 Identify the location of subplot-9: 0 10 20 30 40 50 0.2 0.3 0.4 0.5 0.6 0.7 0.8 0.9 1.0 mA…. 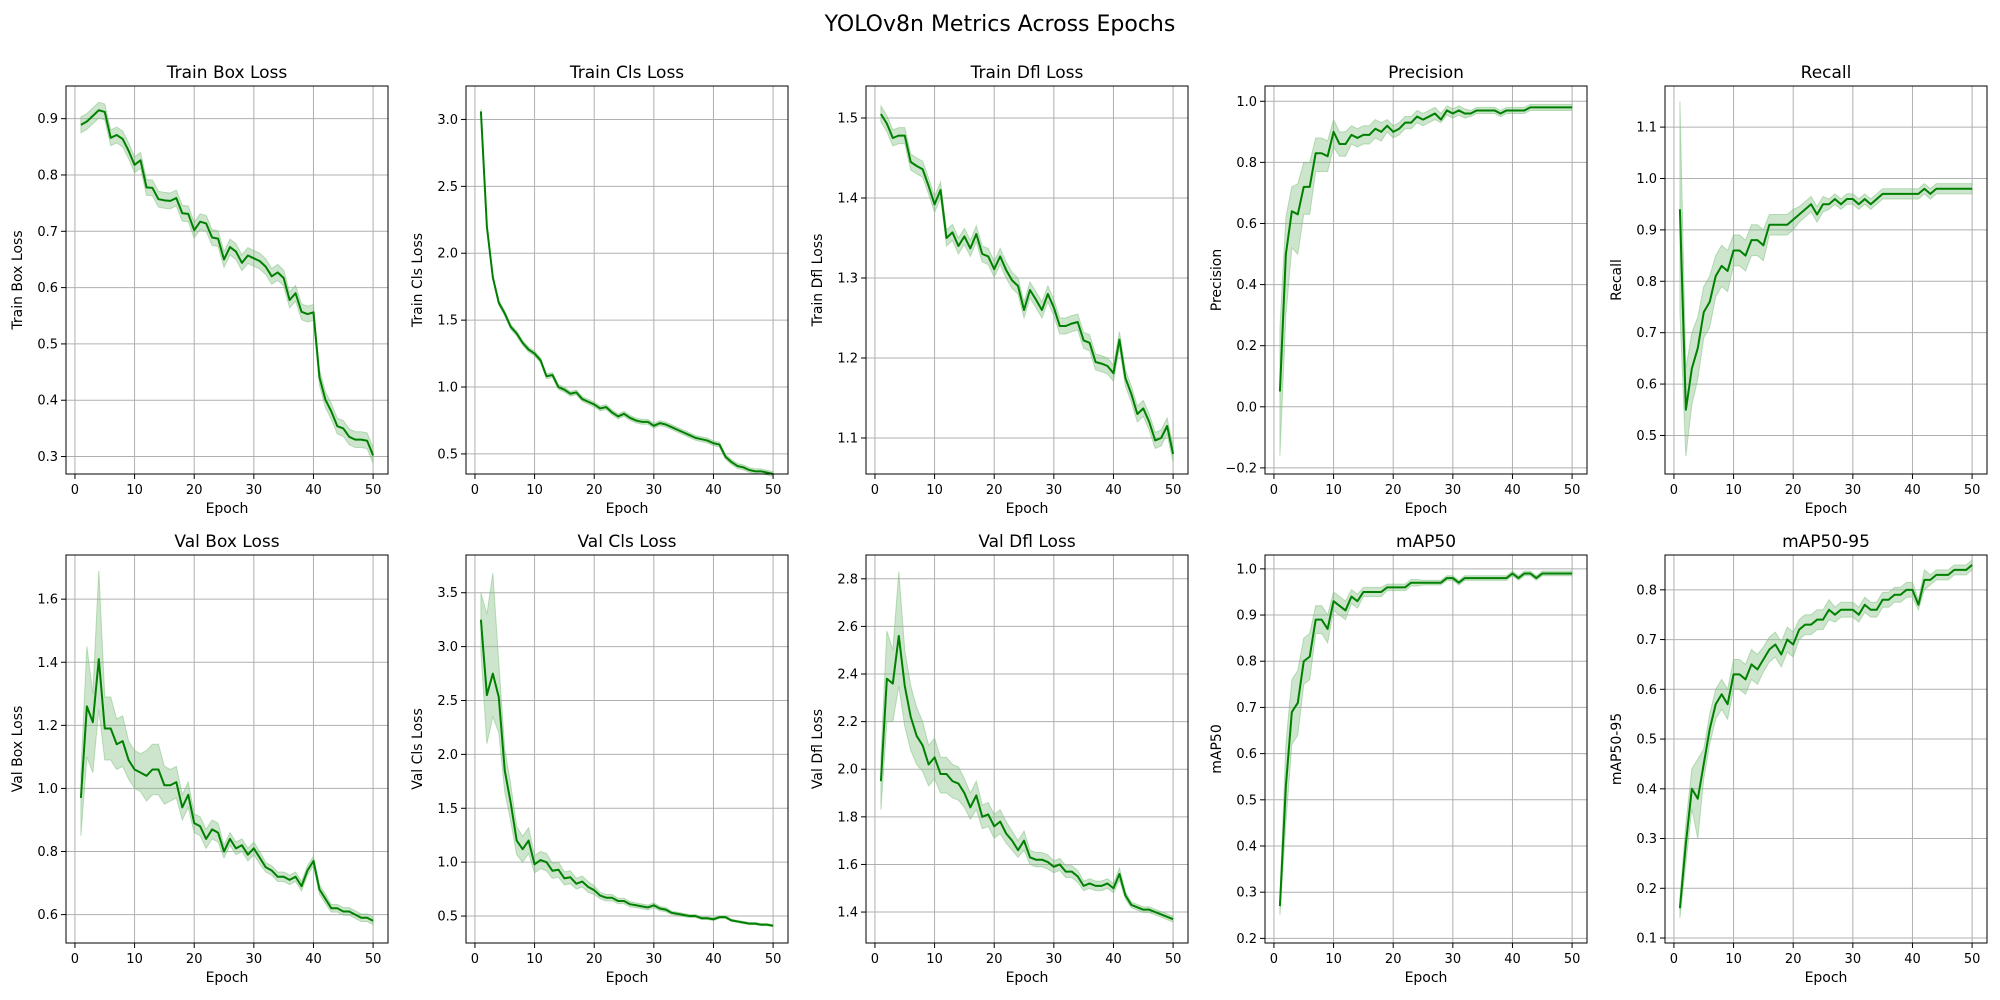
(1398, 759).